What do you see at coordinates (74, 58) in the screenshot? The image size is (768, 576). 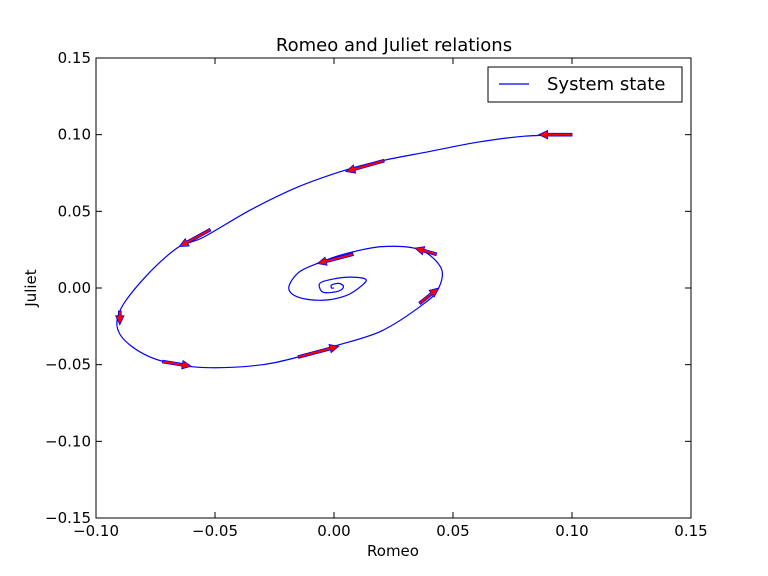 I see `y-tick-label: 0.15` at bounding box center [74, 58].